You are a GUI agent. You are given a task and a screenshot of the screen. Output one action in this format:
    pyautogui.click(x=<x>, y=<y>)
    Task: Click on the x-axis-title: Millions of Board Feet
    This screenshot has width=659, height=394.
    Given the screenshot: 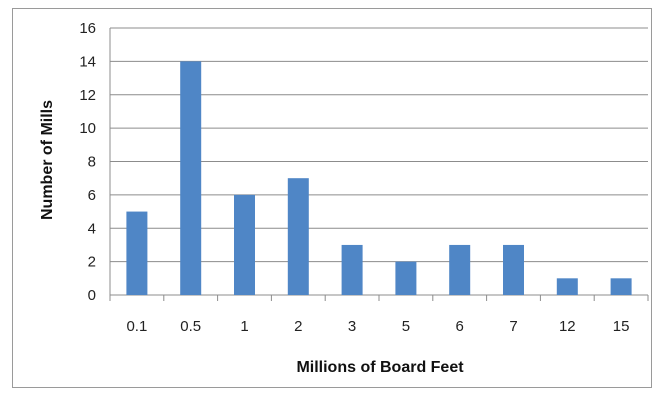 What is the action you would take?
    pyautogui.click(x=380, y=367)
    